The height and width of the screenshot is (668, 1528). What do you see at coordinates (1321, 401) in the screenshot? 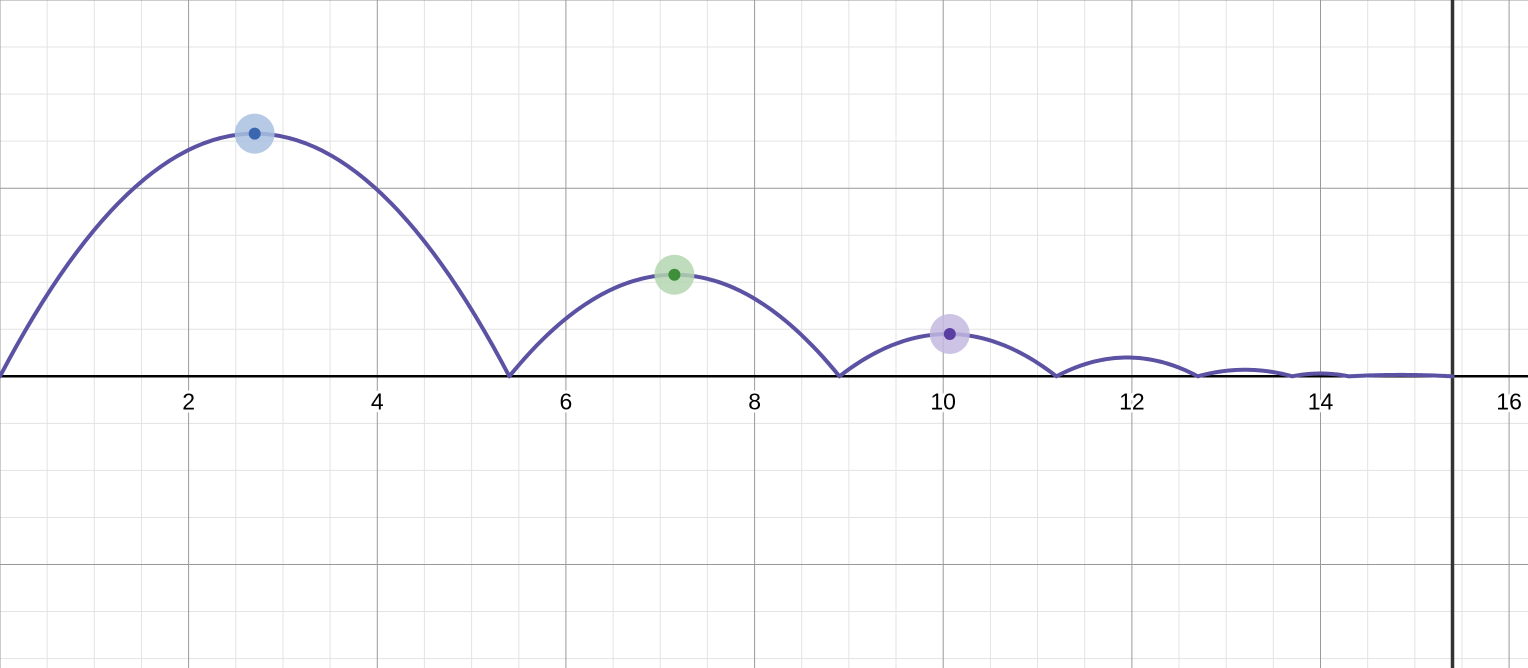
I see `x-tick-label: 14` at bounding box center [1321, 401].